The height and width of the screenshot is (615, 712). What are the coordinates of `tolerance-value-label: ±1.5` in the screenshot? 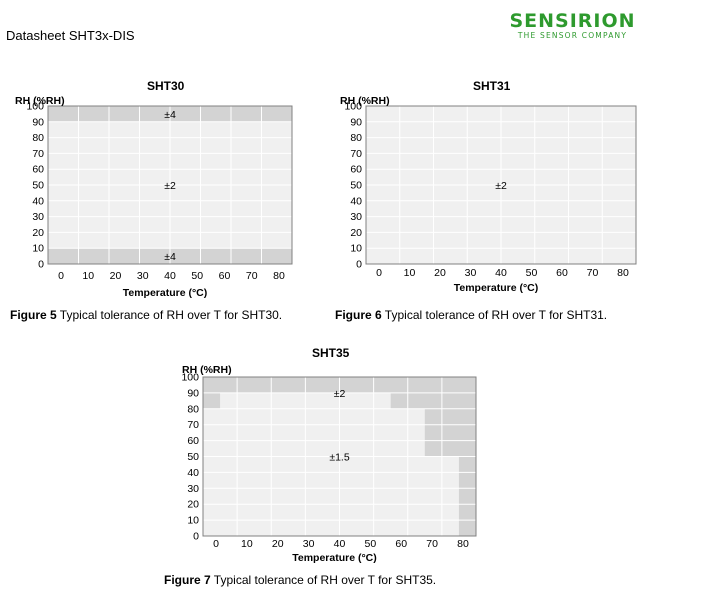 It's located at (339, 458).